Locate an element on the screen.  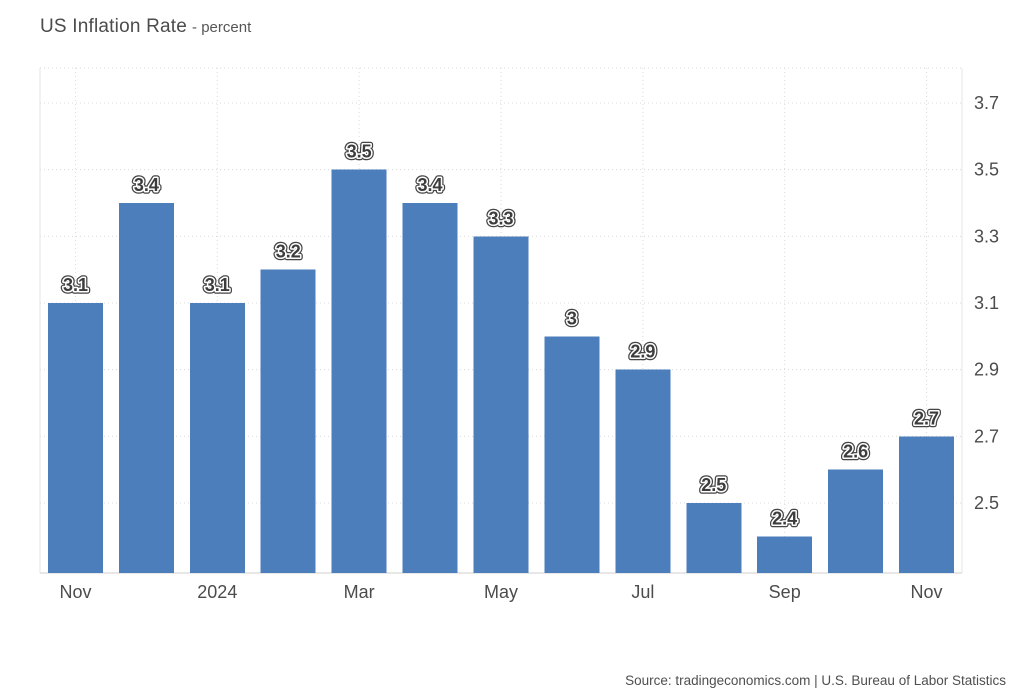
bar-value-label: 2.9 is located at coordinates (642, 352).